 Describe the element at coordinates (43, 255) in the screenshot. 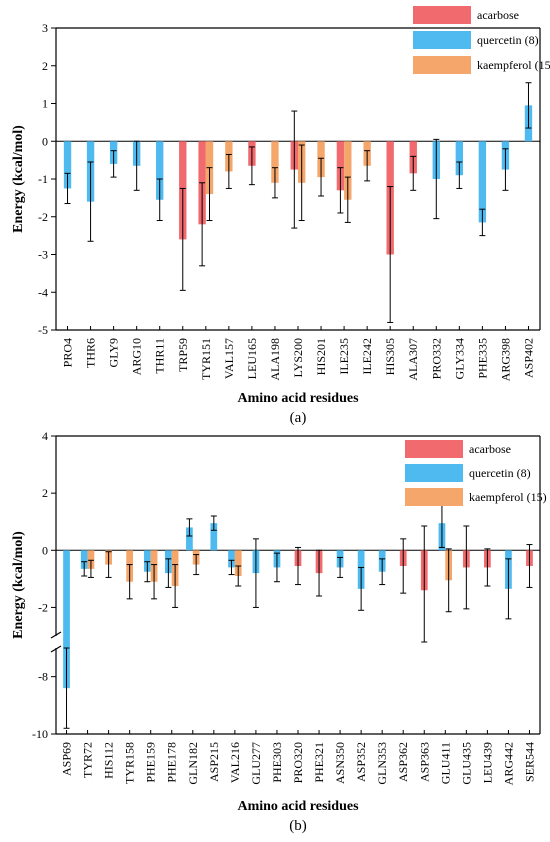

I see `y-tick-label: -3` at that location.